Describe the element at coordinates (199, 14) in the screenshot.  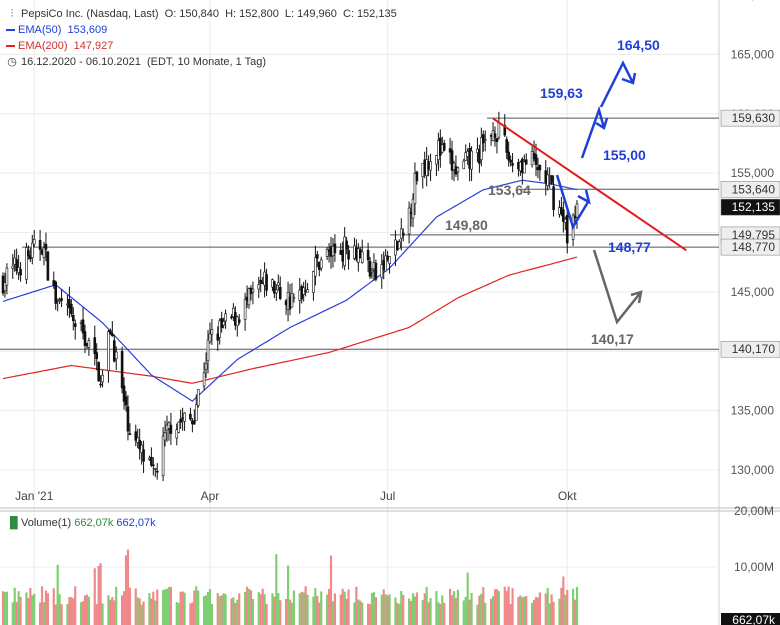
I see `open-value: 150,840` at that location.